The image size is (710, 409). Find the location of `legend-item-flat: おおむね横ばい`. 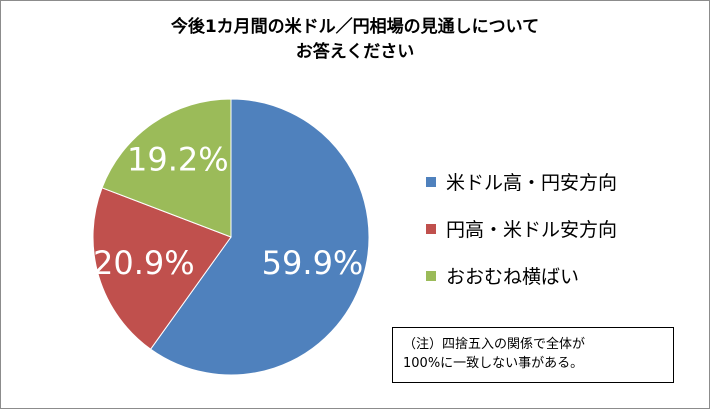

legend-item-flat: おおむね横ばい is located at coordinates (521, 275).